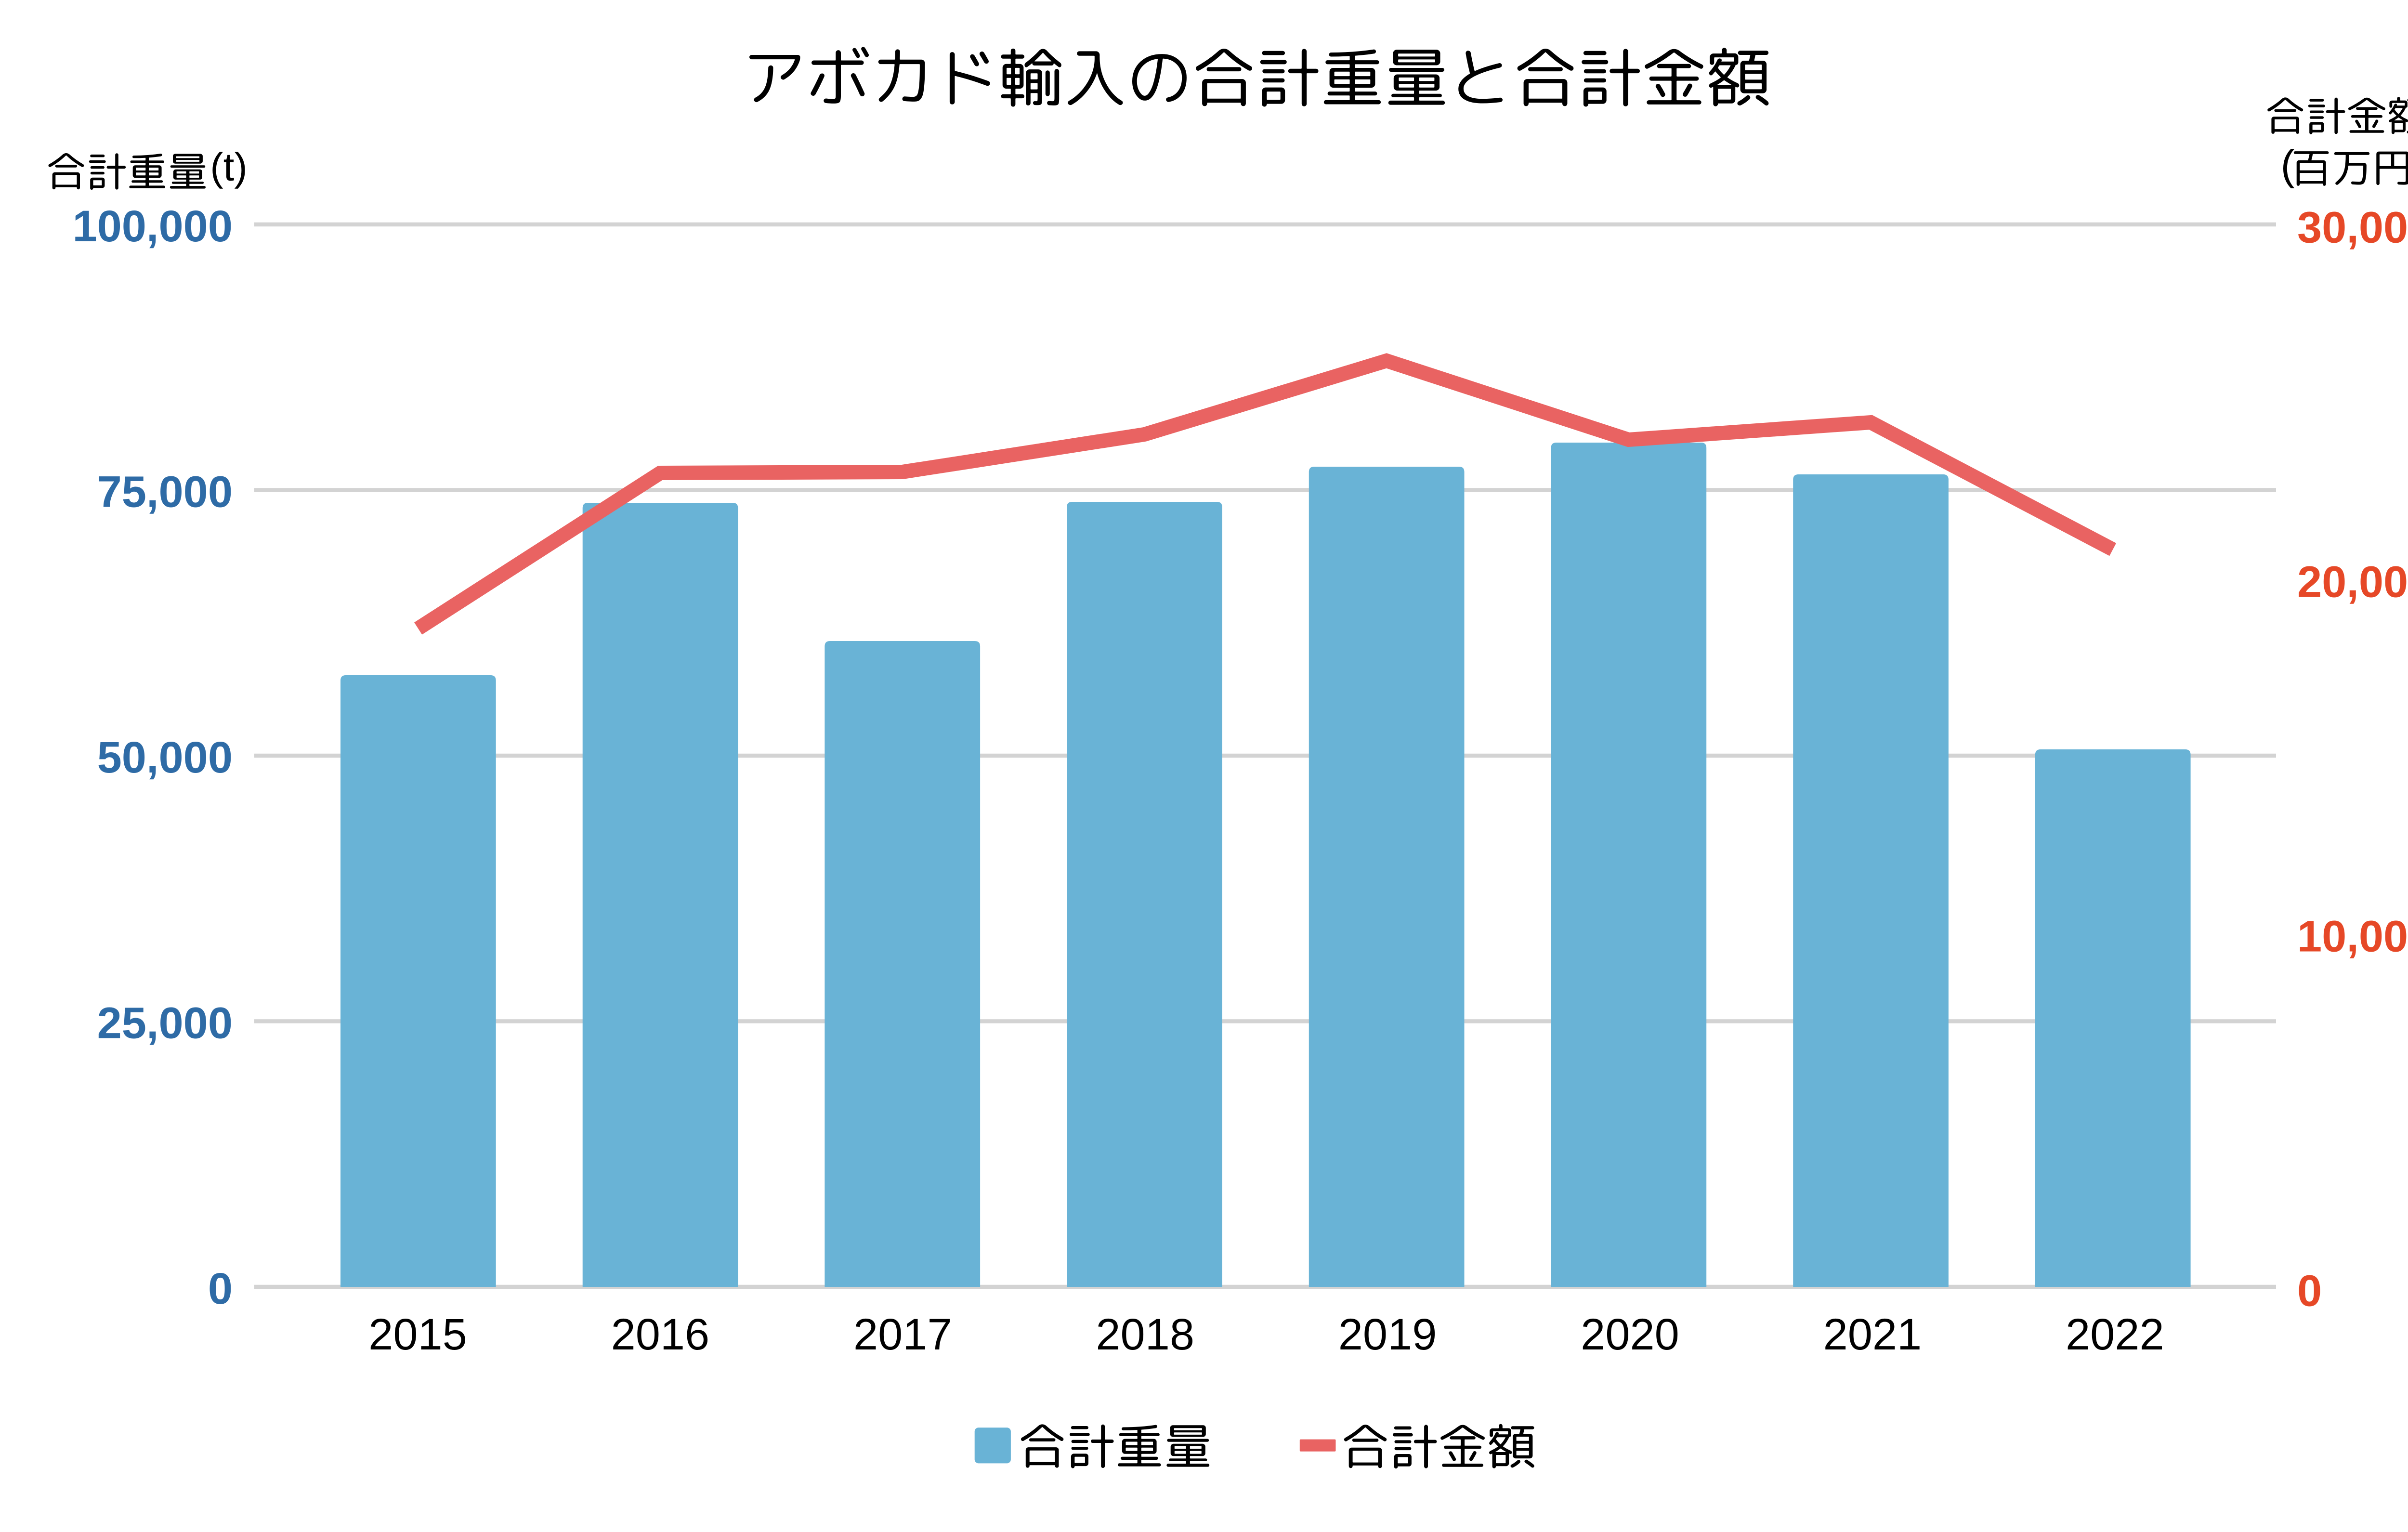 This screenshot has height=1532, width=2408. What do you see at coordinates (152, 226) in the screenshot?
I see `svg-text: 100,000` at bounding box center [152, 226].